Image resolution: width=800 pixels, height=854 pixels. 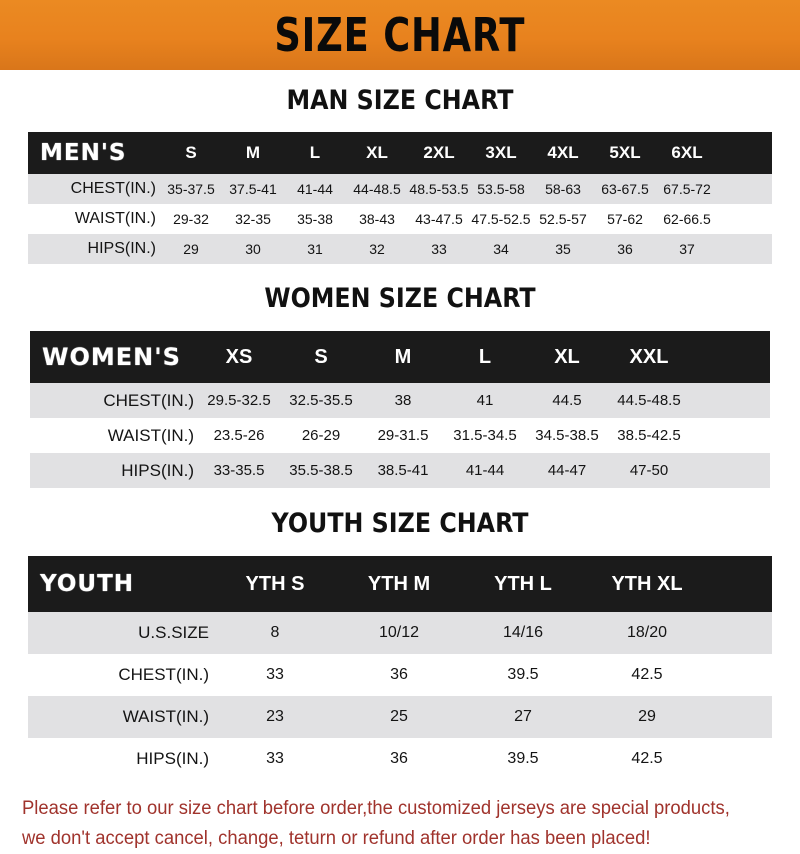 What do you see at coordinates (275, 583) in the screenshot?
I see `youth-size-header-yth-s: YTH S` at bounding box center [275, 583].